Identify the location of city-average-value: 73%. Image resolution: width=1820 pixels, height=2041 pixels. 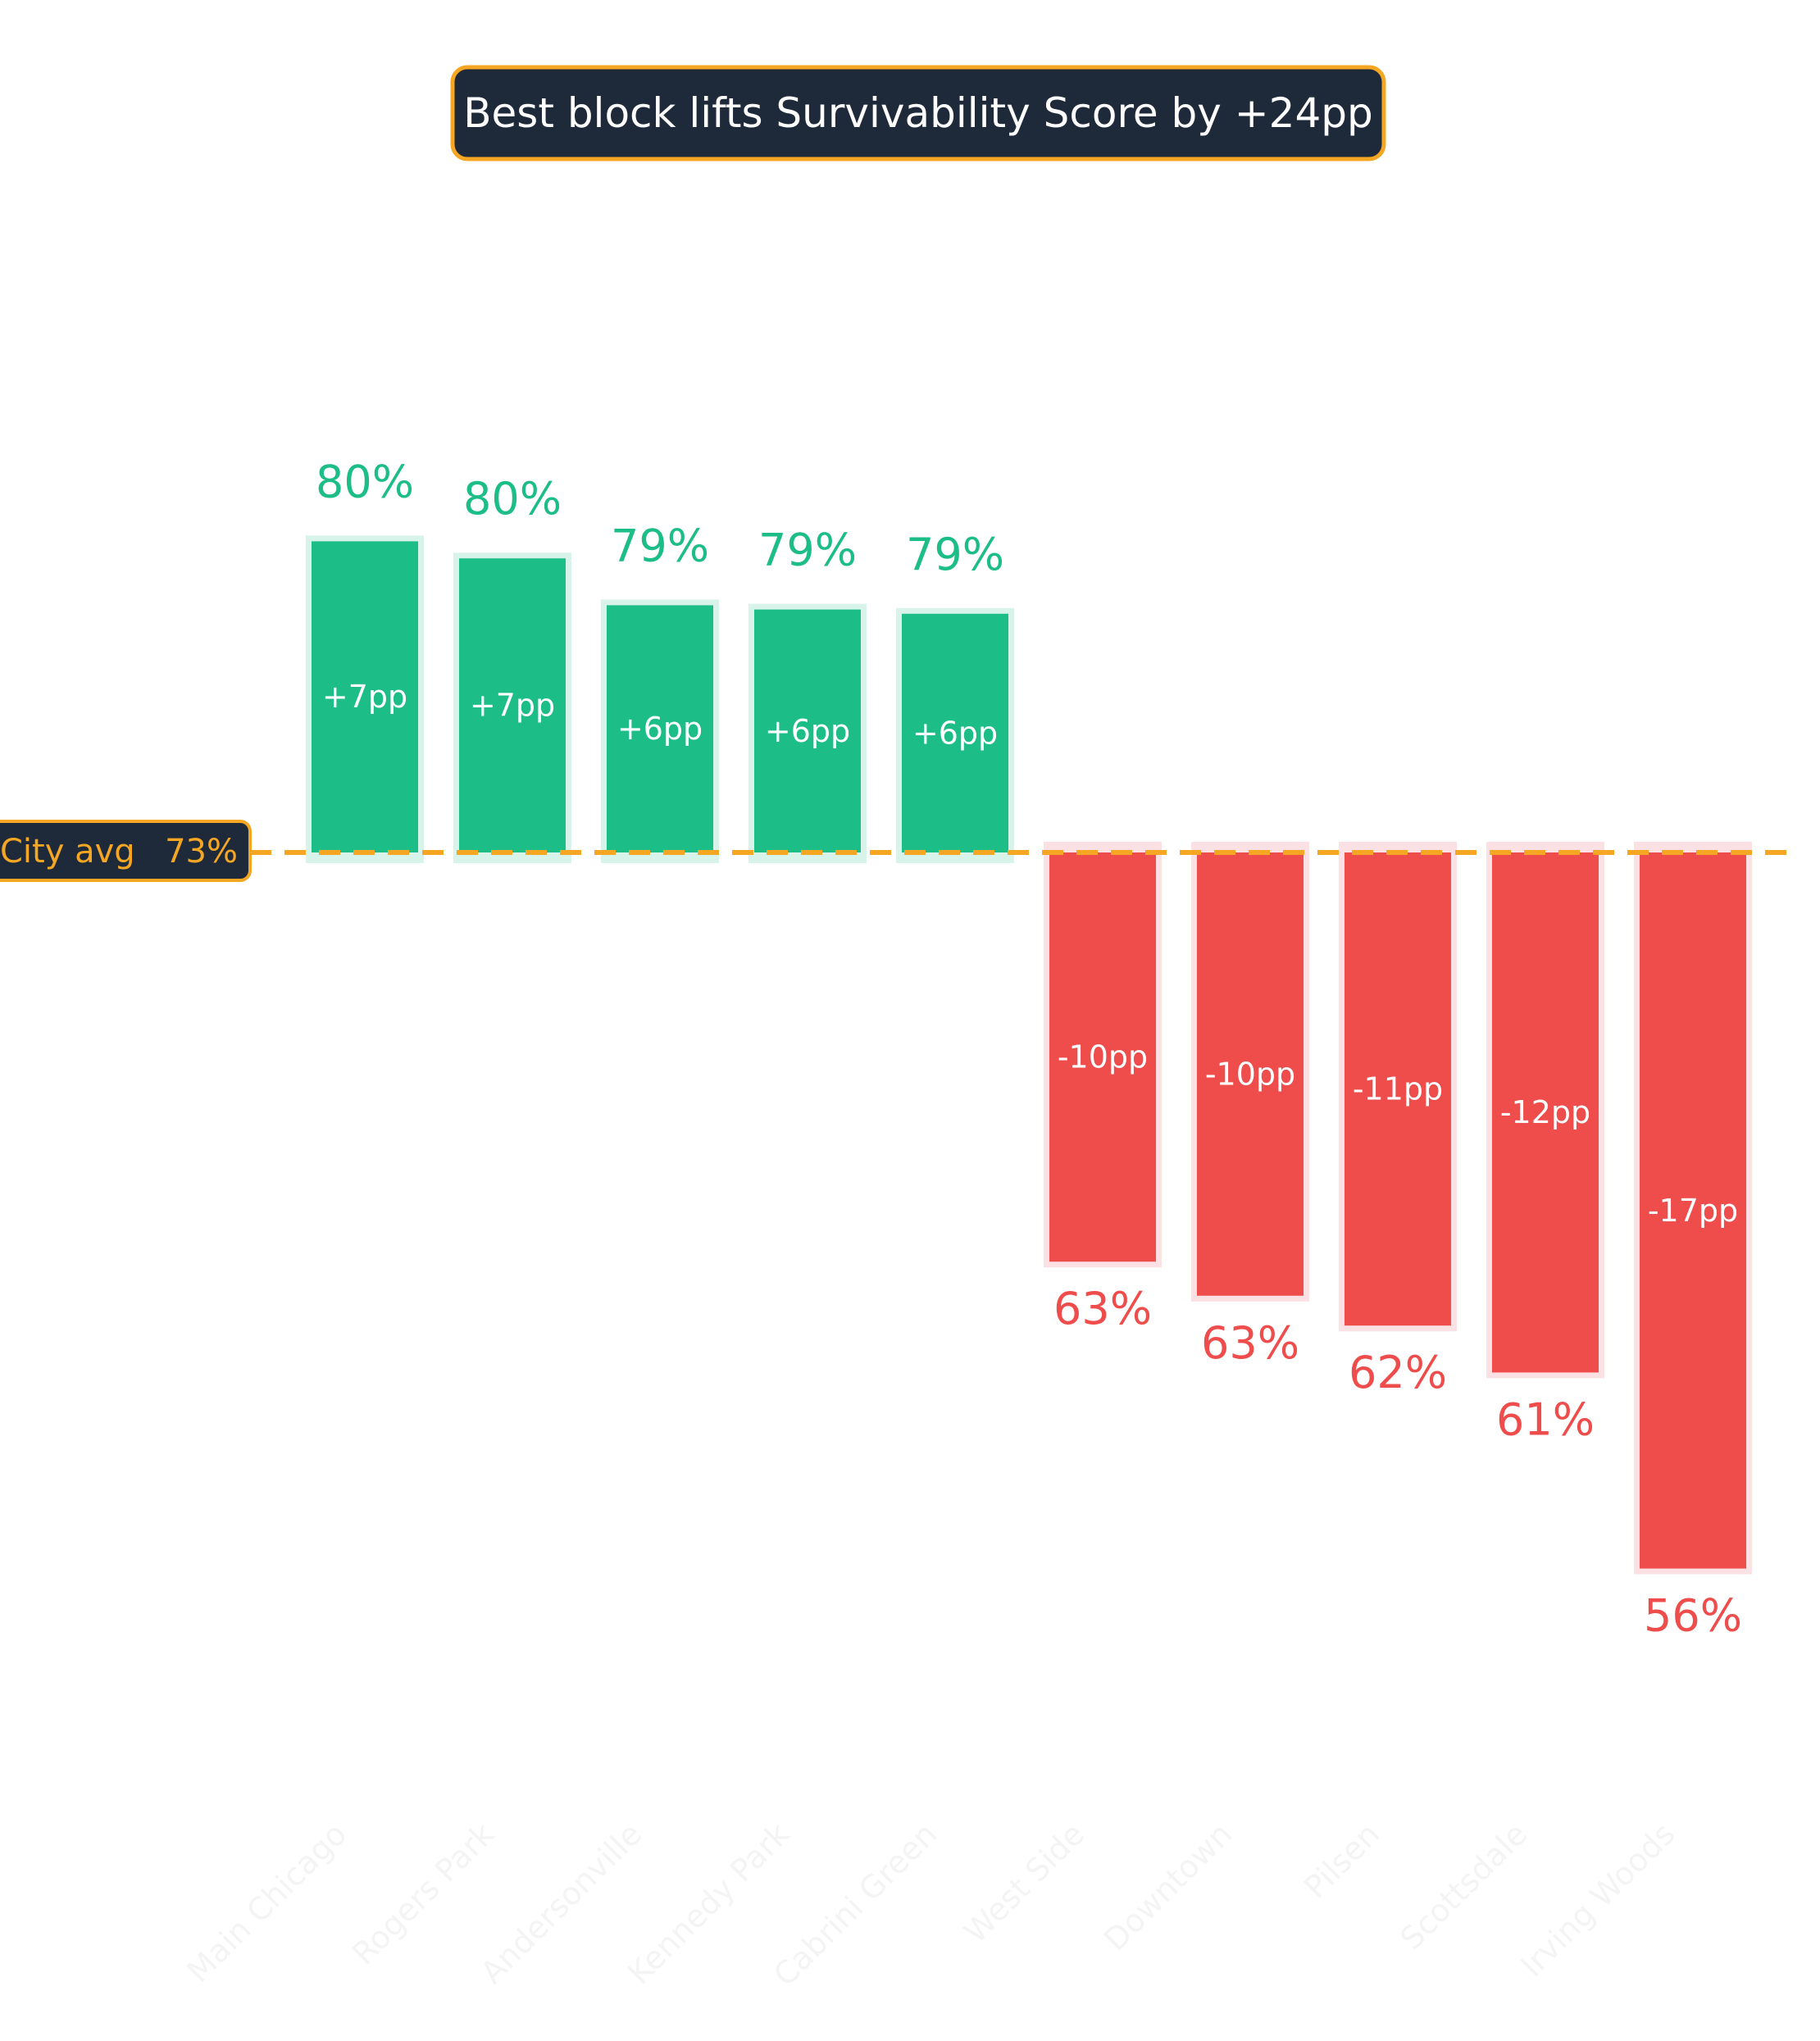
(201, 851).